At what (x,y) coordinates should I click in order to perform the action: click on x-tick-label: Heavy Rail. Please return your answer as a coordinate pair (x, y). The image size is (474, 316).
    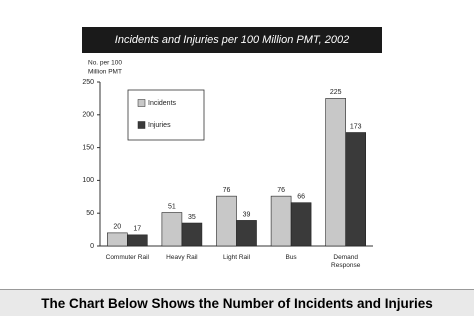
    Looking at the image, I should click on (182, 257).